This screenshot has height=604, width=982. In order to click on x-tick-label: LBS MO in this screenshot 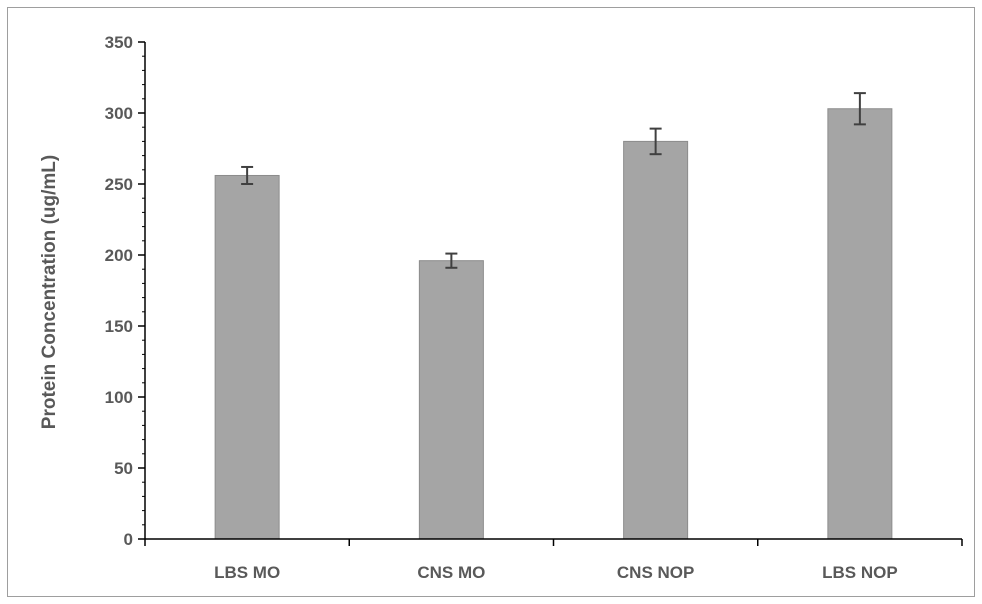, I will do `click(247, 572)`.